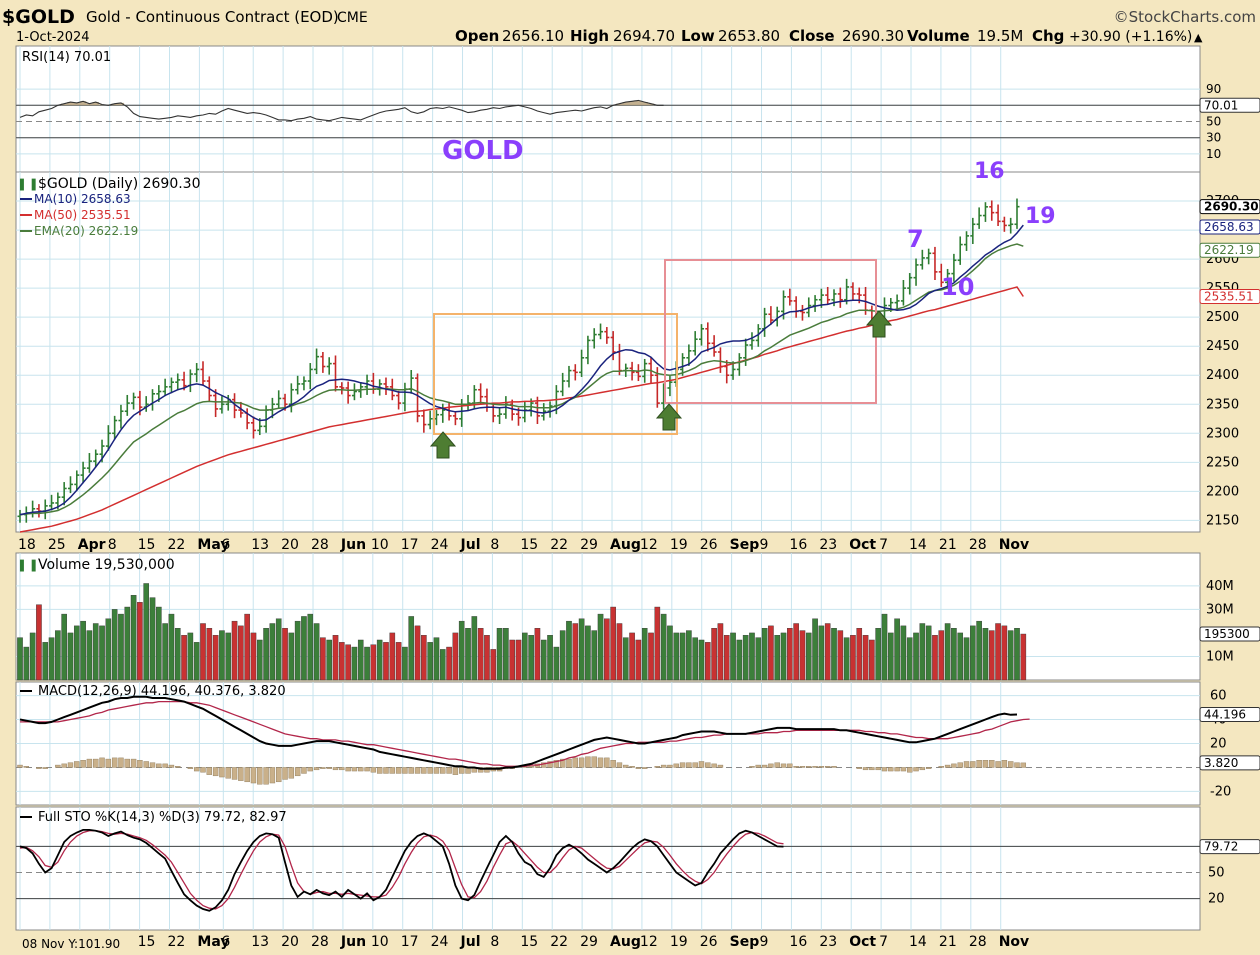 Image resolution: width=1260 pixels, height=955 pixels. I want to click on sto-xtick-label: 12, so click(649, 942).